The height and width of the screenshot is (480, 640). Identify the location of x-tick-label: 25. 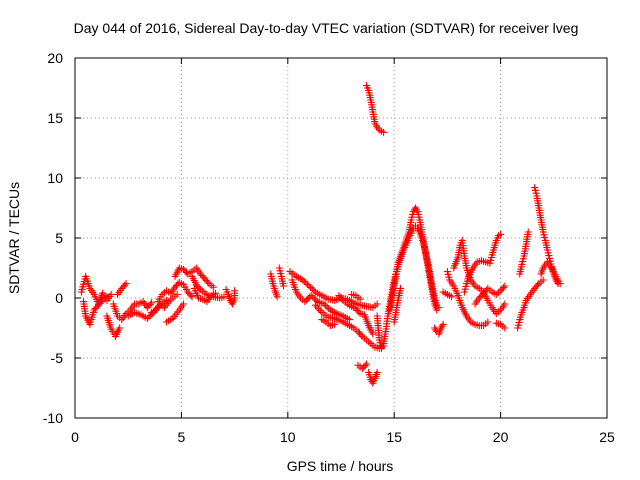
(607, 437).